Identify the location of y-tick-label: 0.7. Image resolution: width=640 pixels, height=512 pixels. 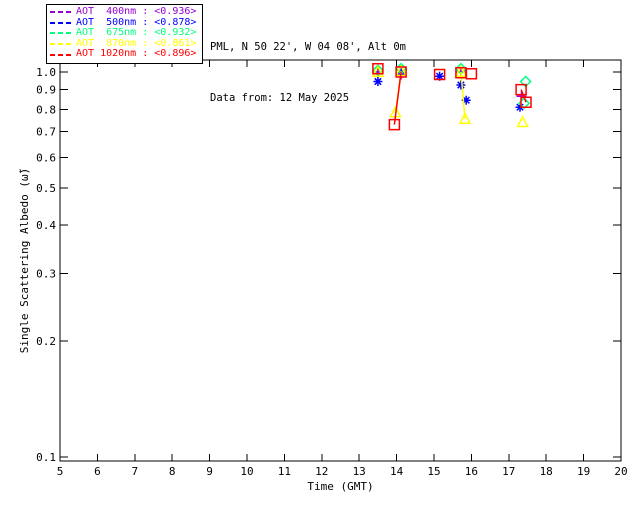
(46, 132).